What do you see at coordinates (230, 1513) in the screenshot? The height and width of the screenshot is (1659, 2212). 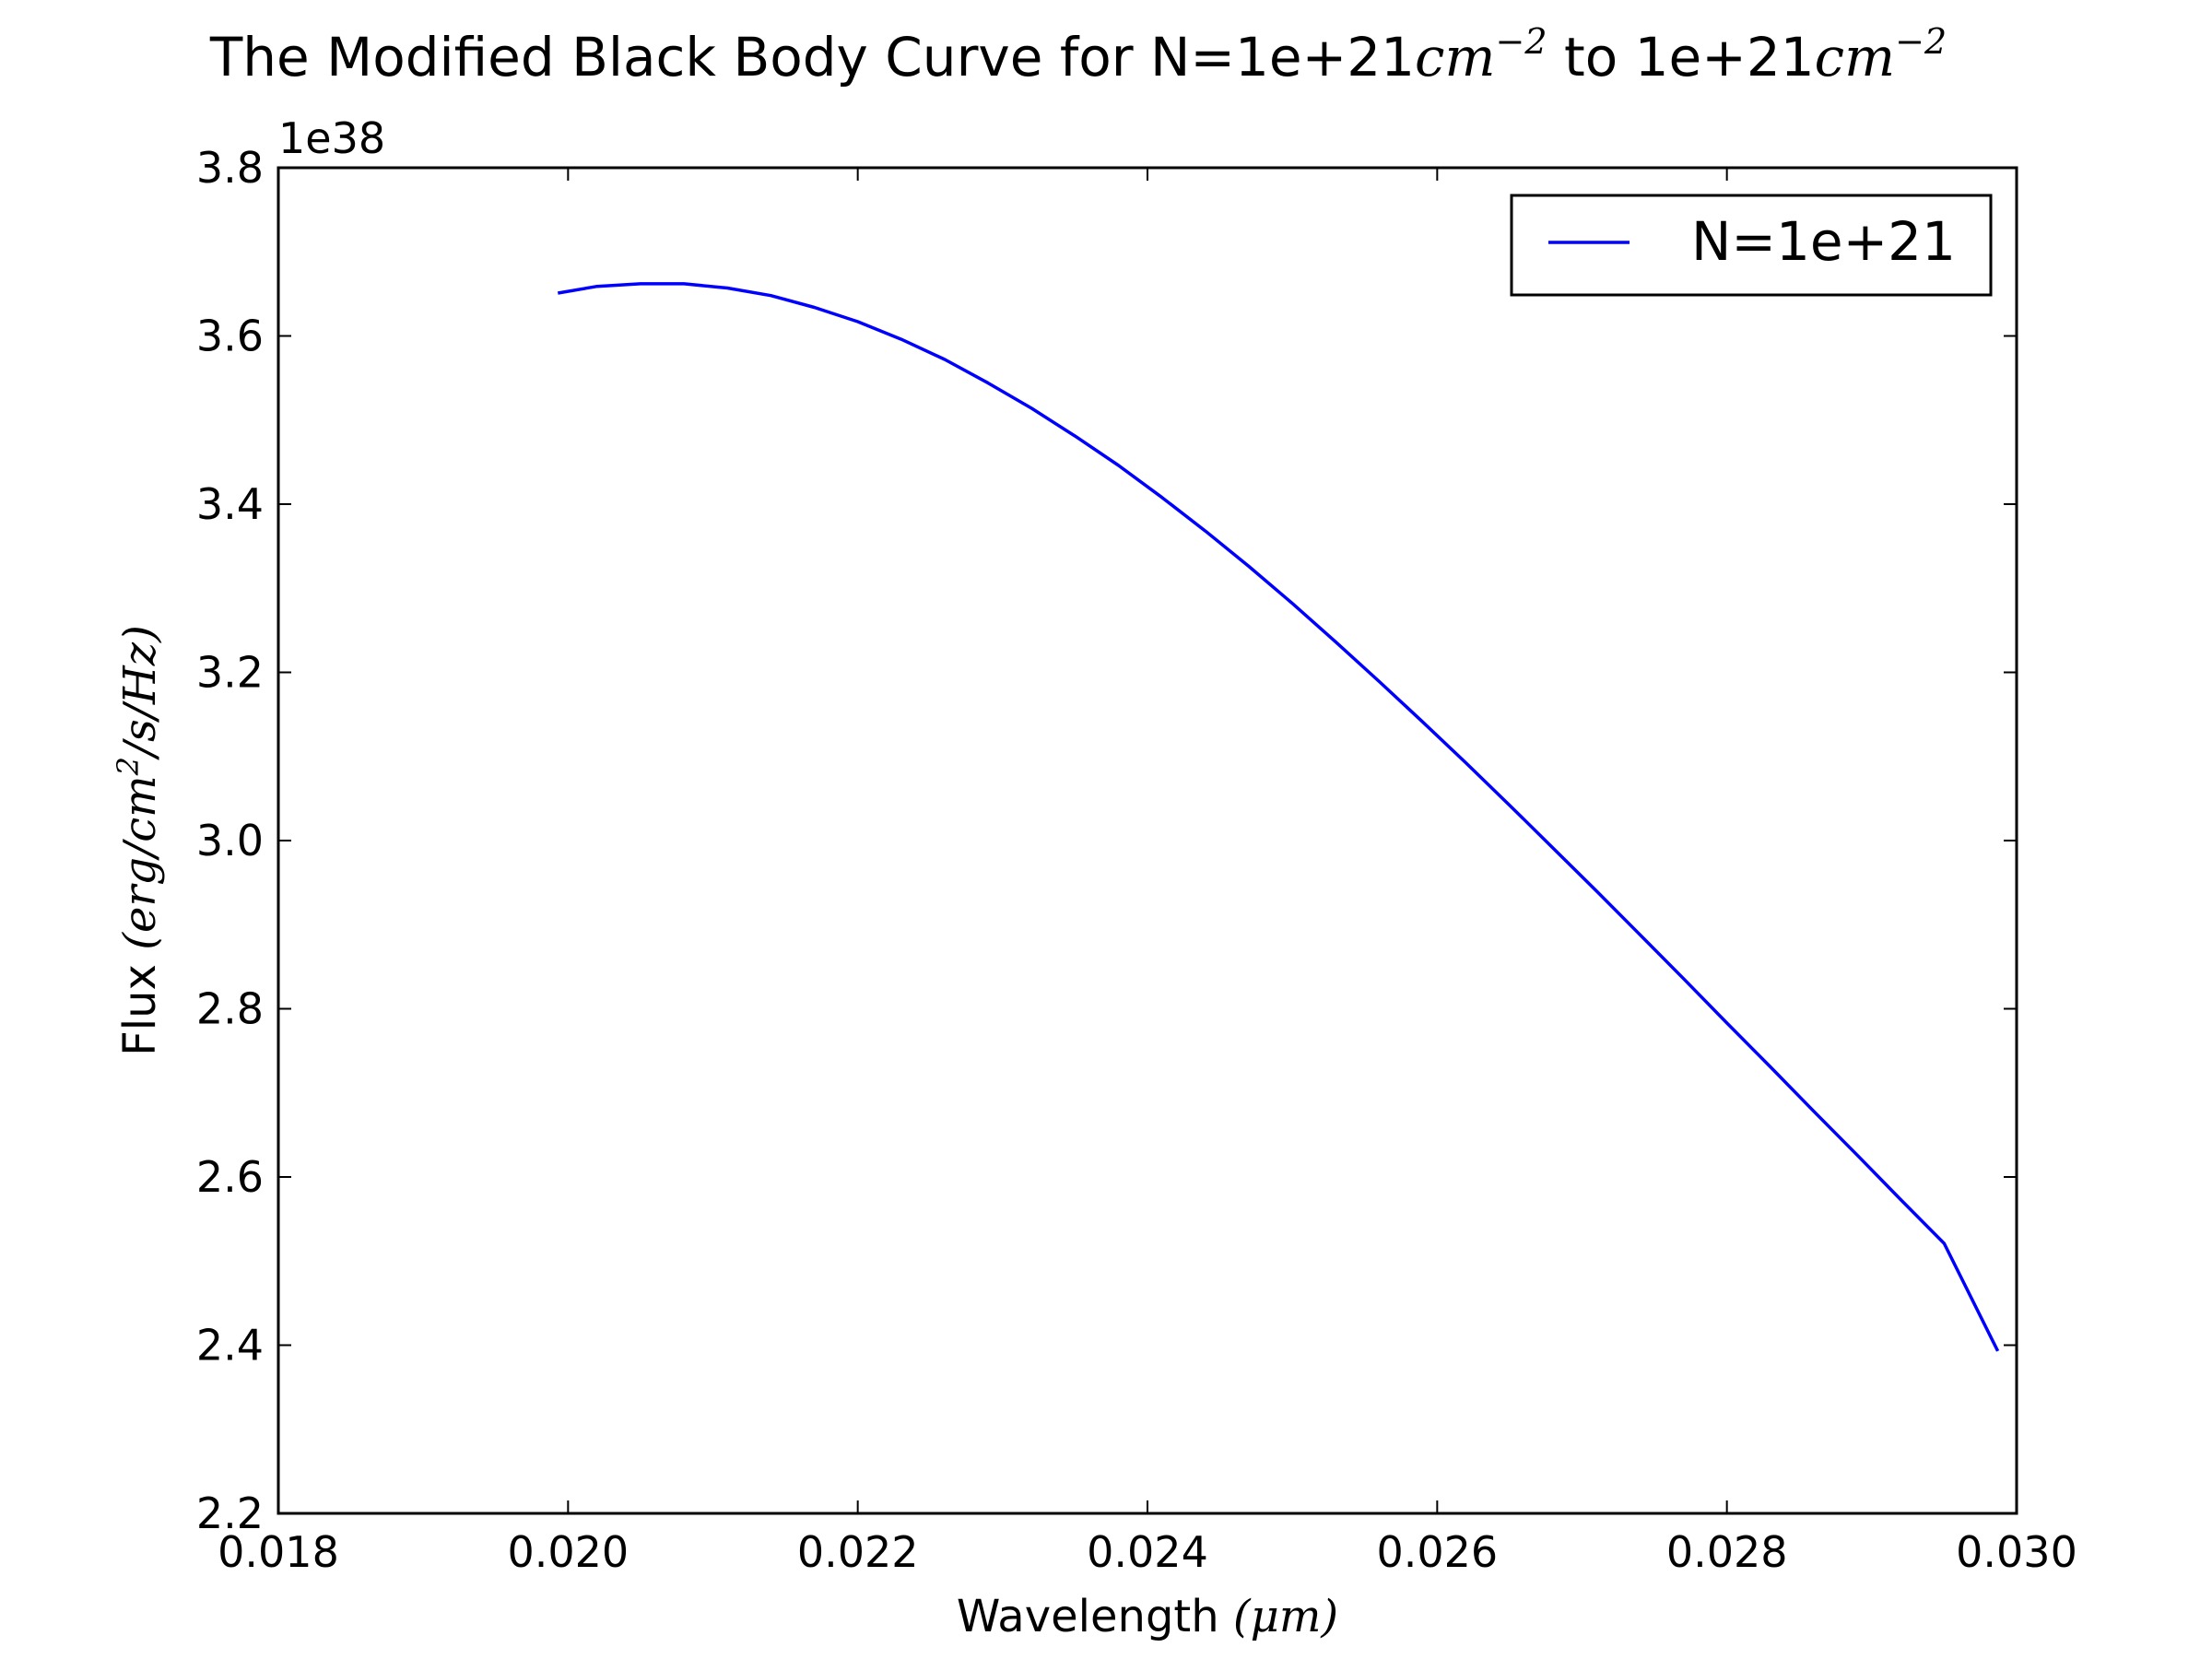 I see `y-tick-label: 2.2` at bounding box center [230, 1513].